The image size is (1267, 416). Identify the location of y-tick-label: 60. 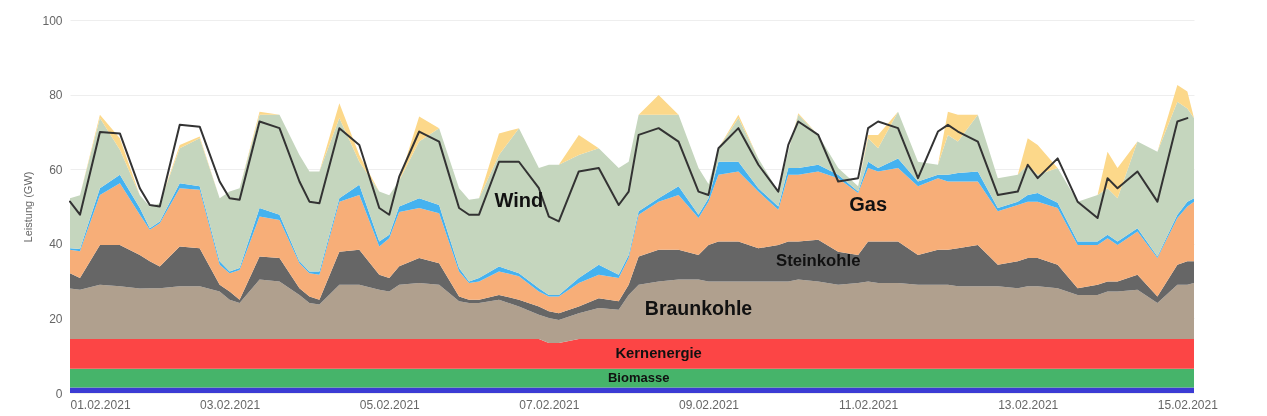
(56, 169).